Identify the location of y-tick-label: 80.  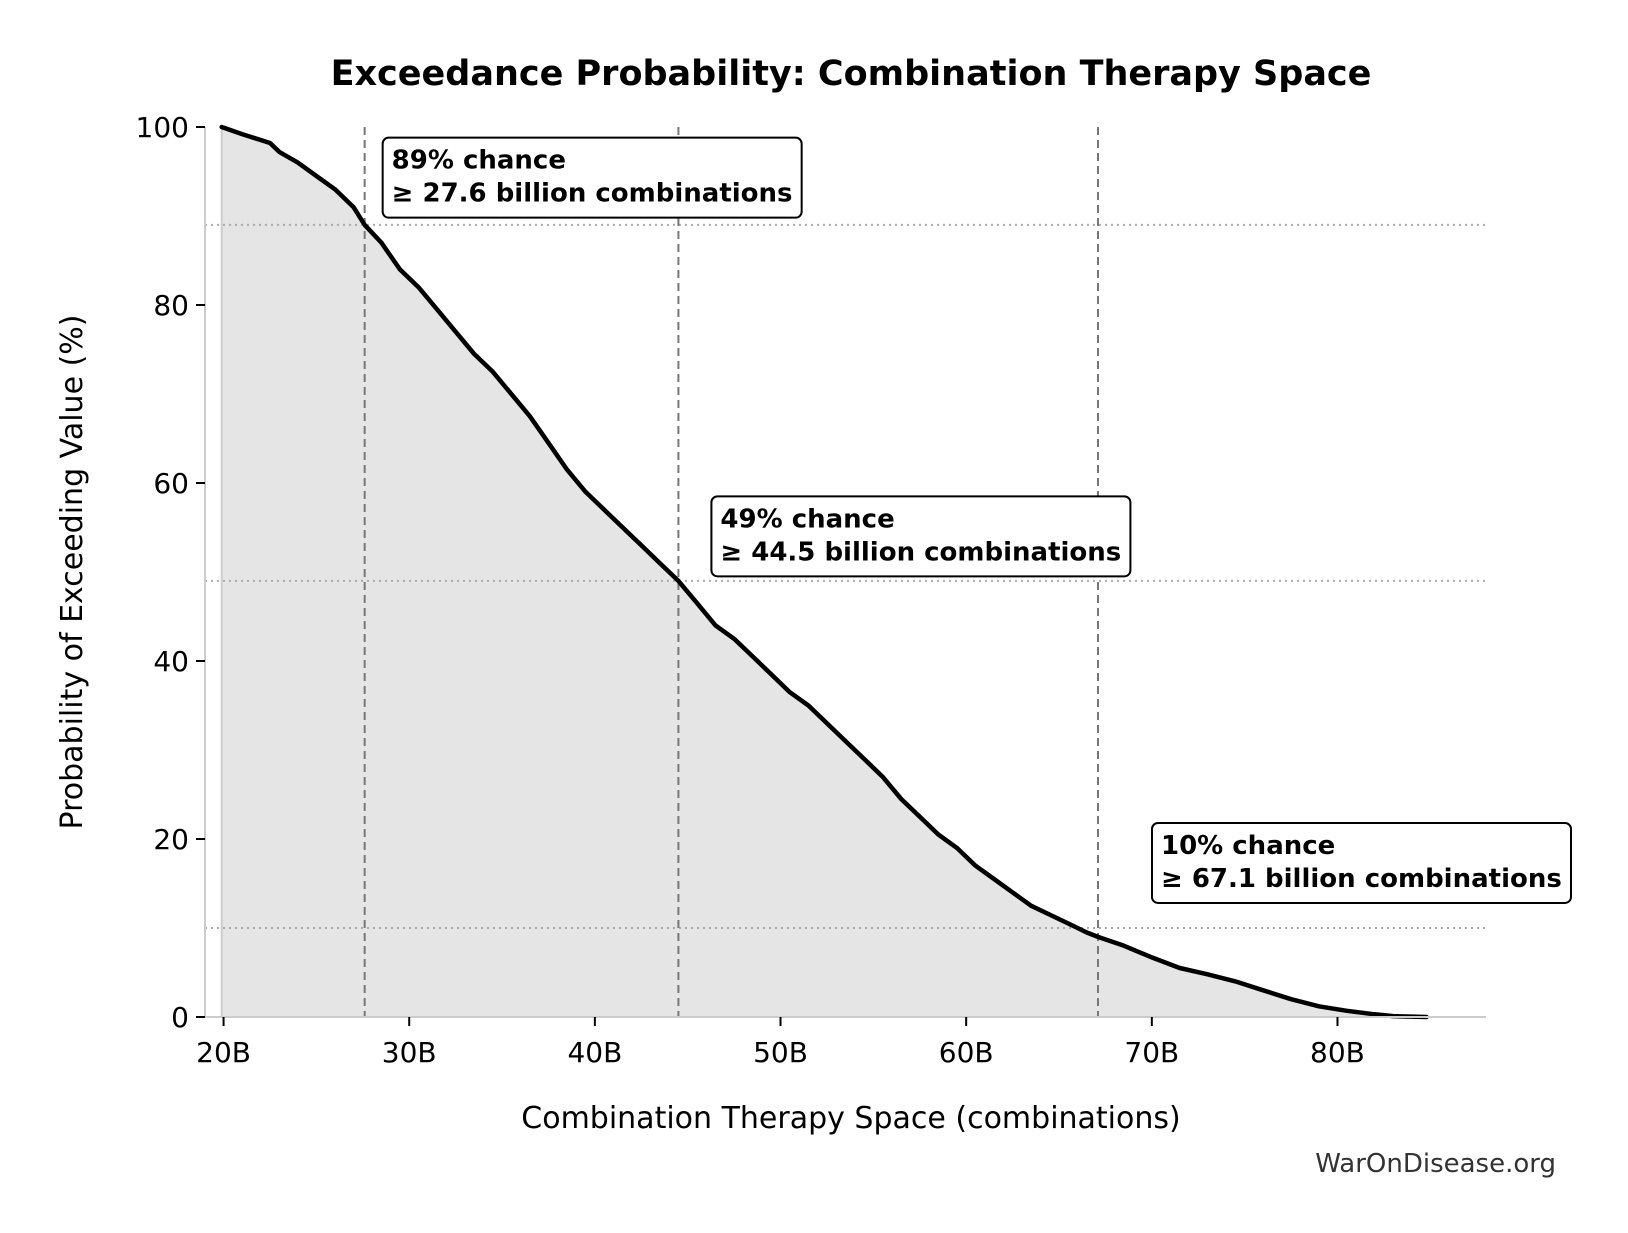
(171, 305).